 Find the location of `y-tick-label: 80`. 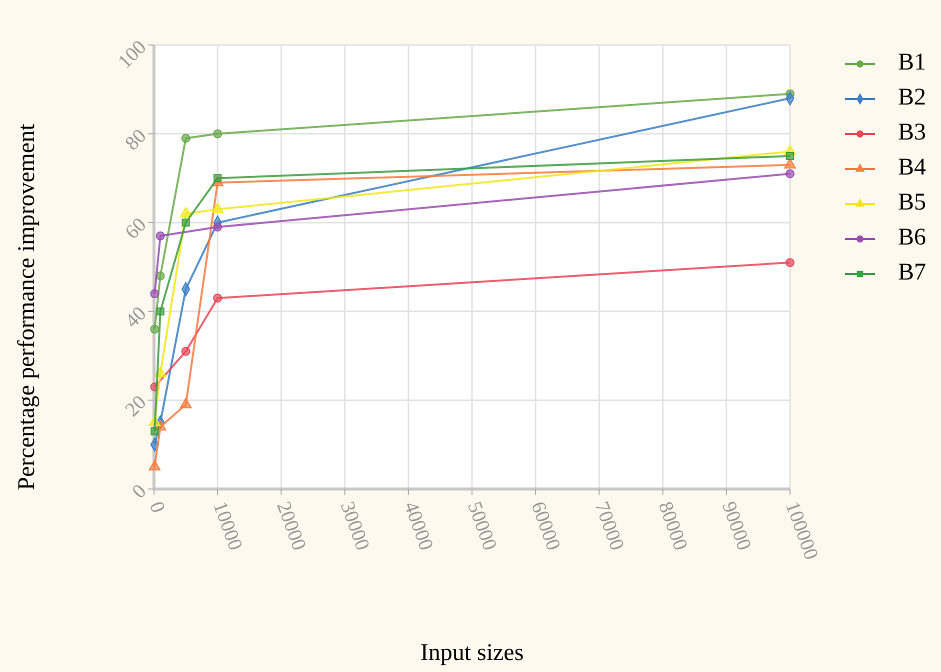

y-tick-label: 80 is located at coordinates (136, 140).